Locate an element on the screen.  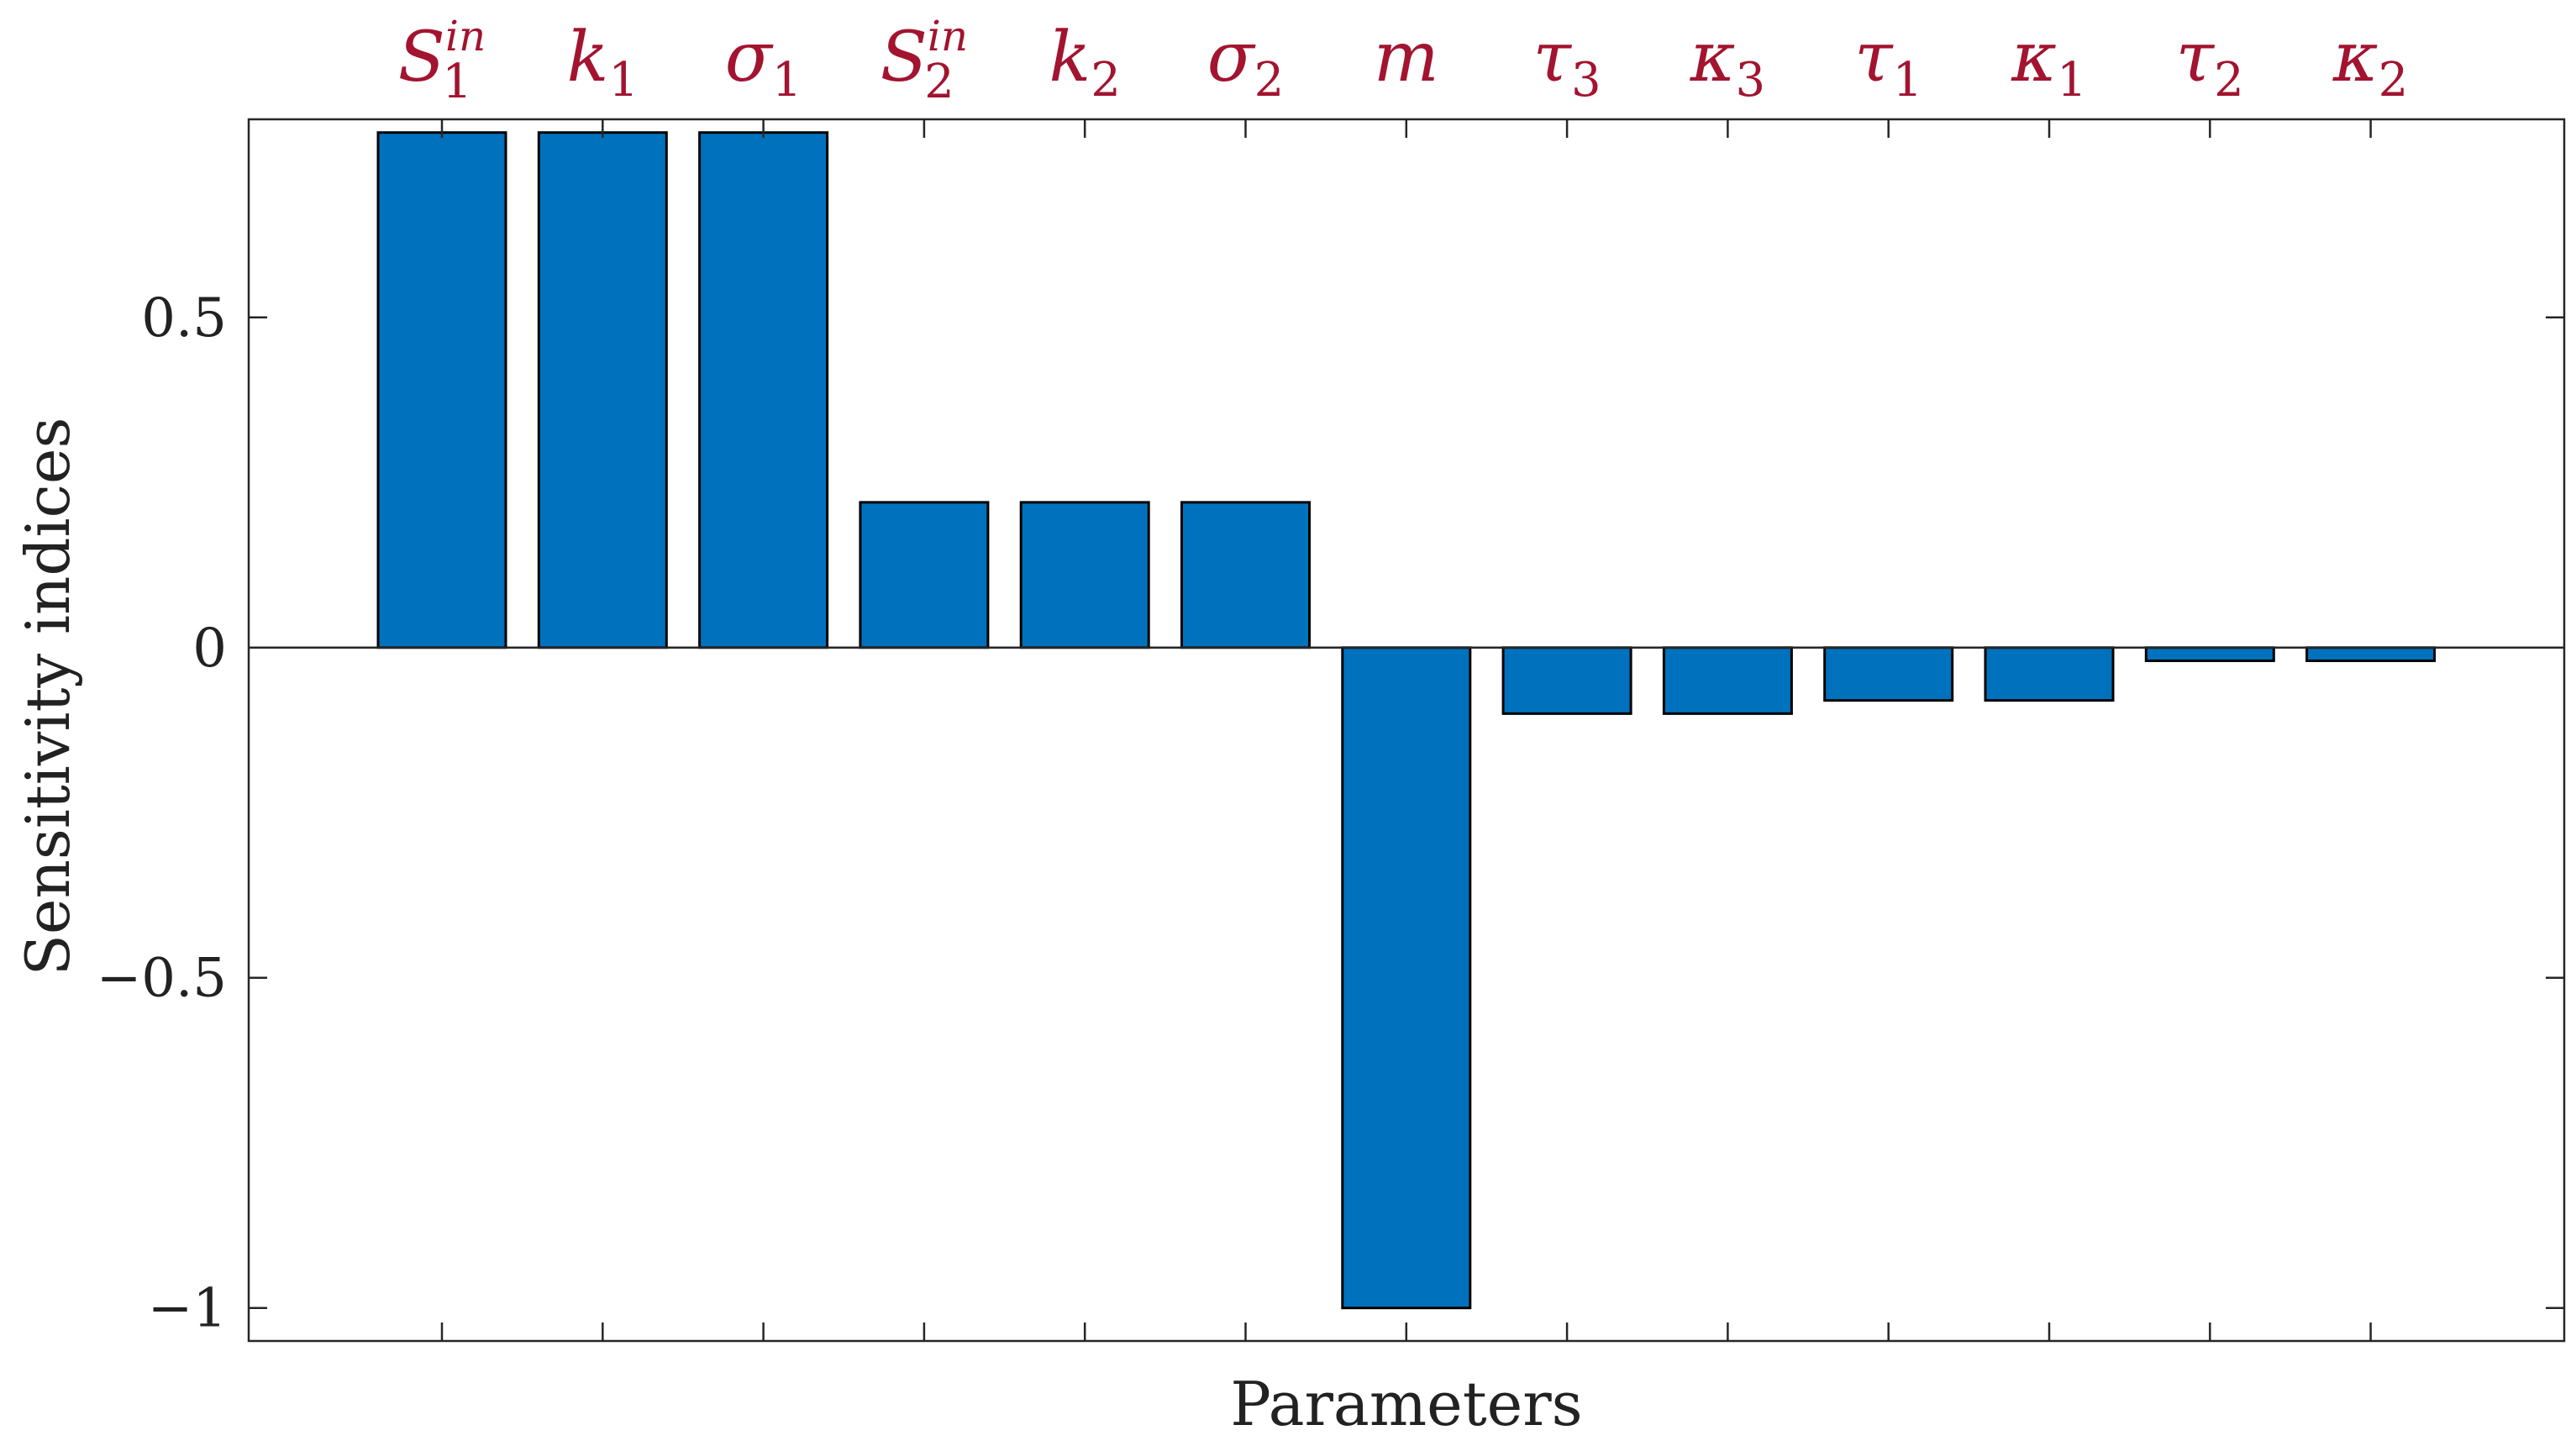
param-label-10: κ1 is located at coordinates (2048, 63).